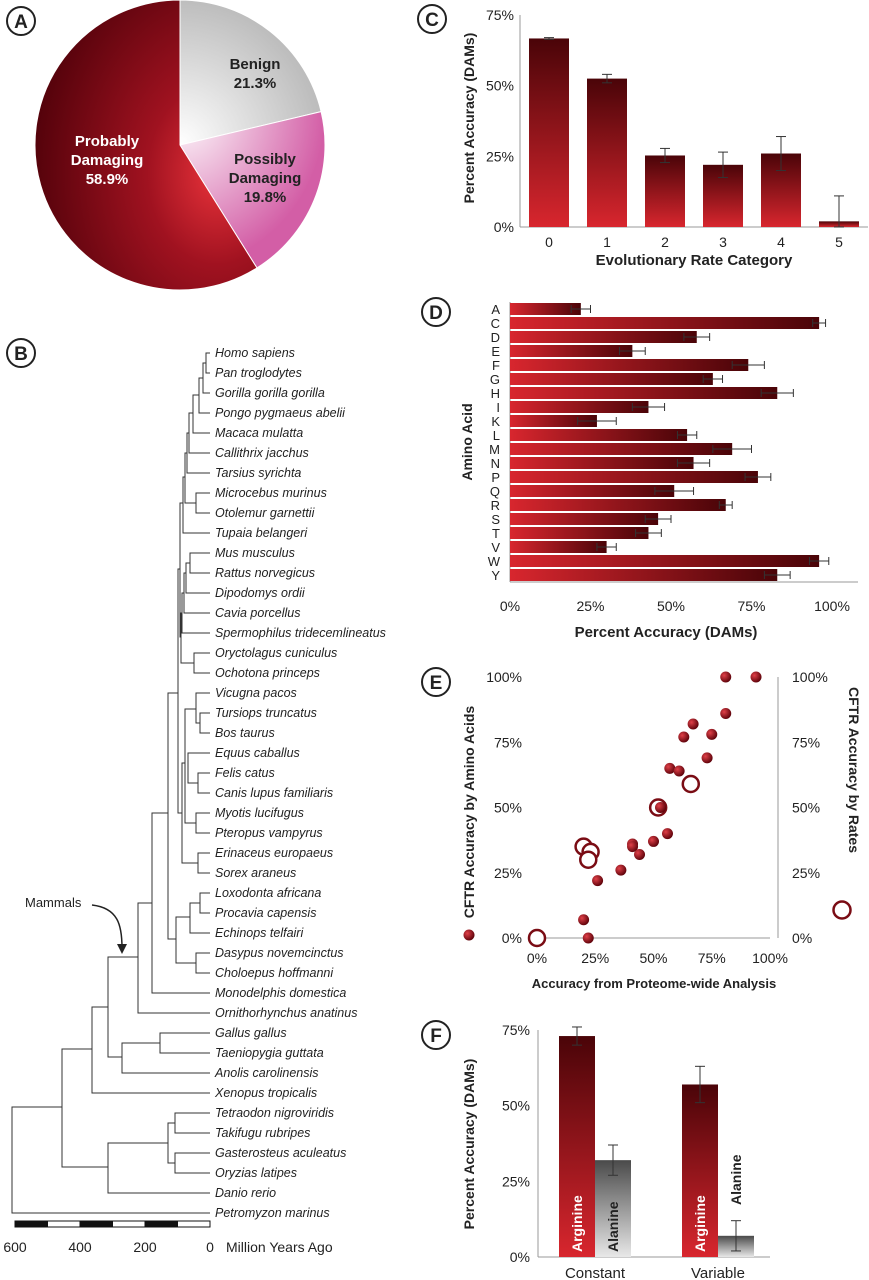 This screenshot has width=869, height=1280. I want to click on pie-label-0-1: 21.3%, so click(255, 83).